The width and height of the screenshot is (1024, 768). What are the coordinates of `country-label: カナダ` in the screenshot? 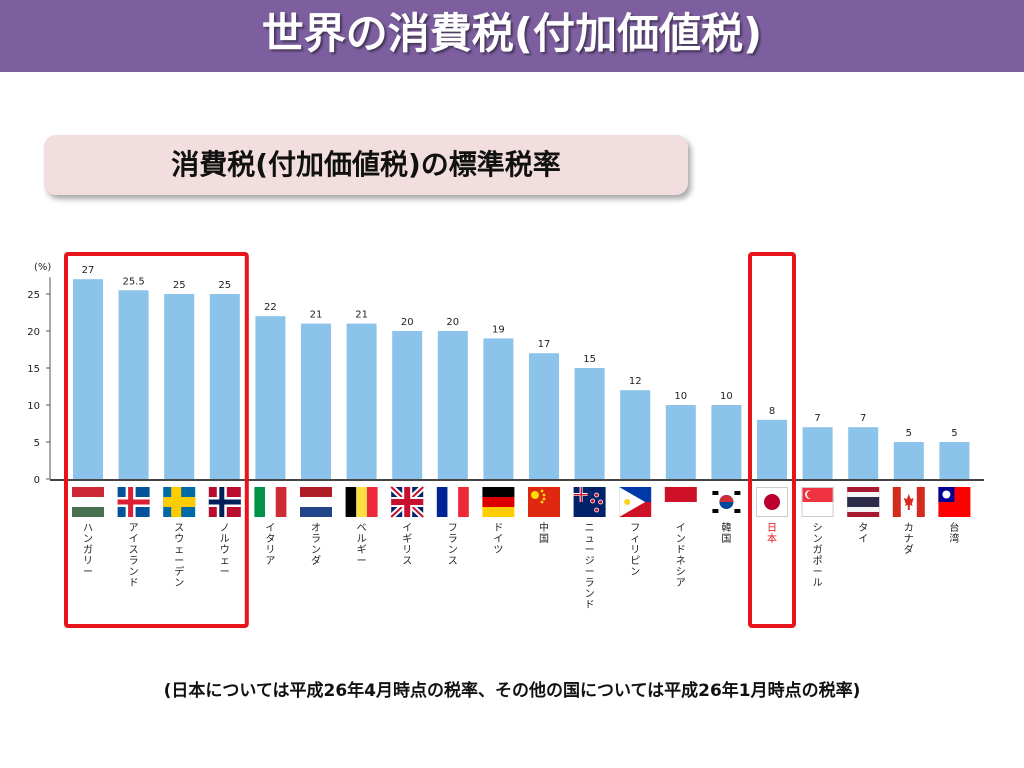 It's located at (908, 539).